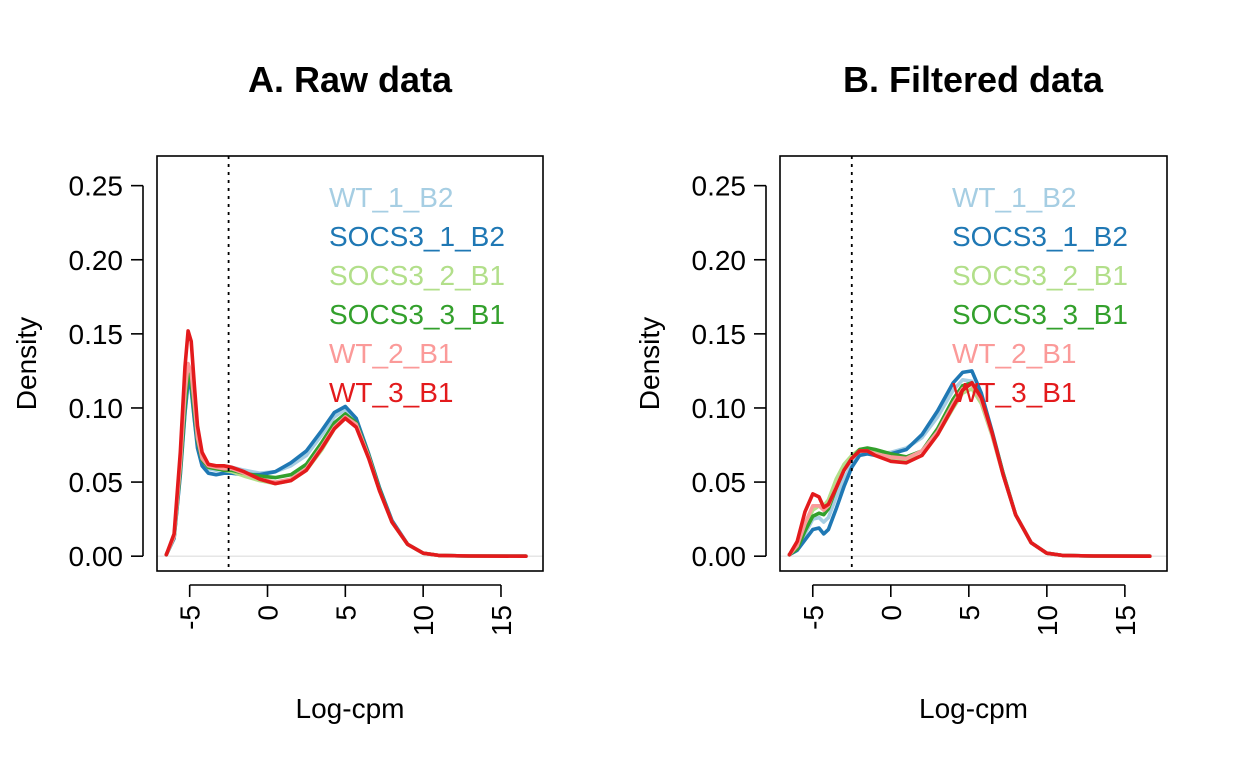  Describe the element at coordinates (350, 79) in the screenshot. I see `chart-title: A. Raw data` at that location.